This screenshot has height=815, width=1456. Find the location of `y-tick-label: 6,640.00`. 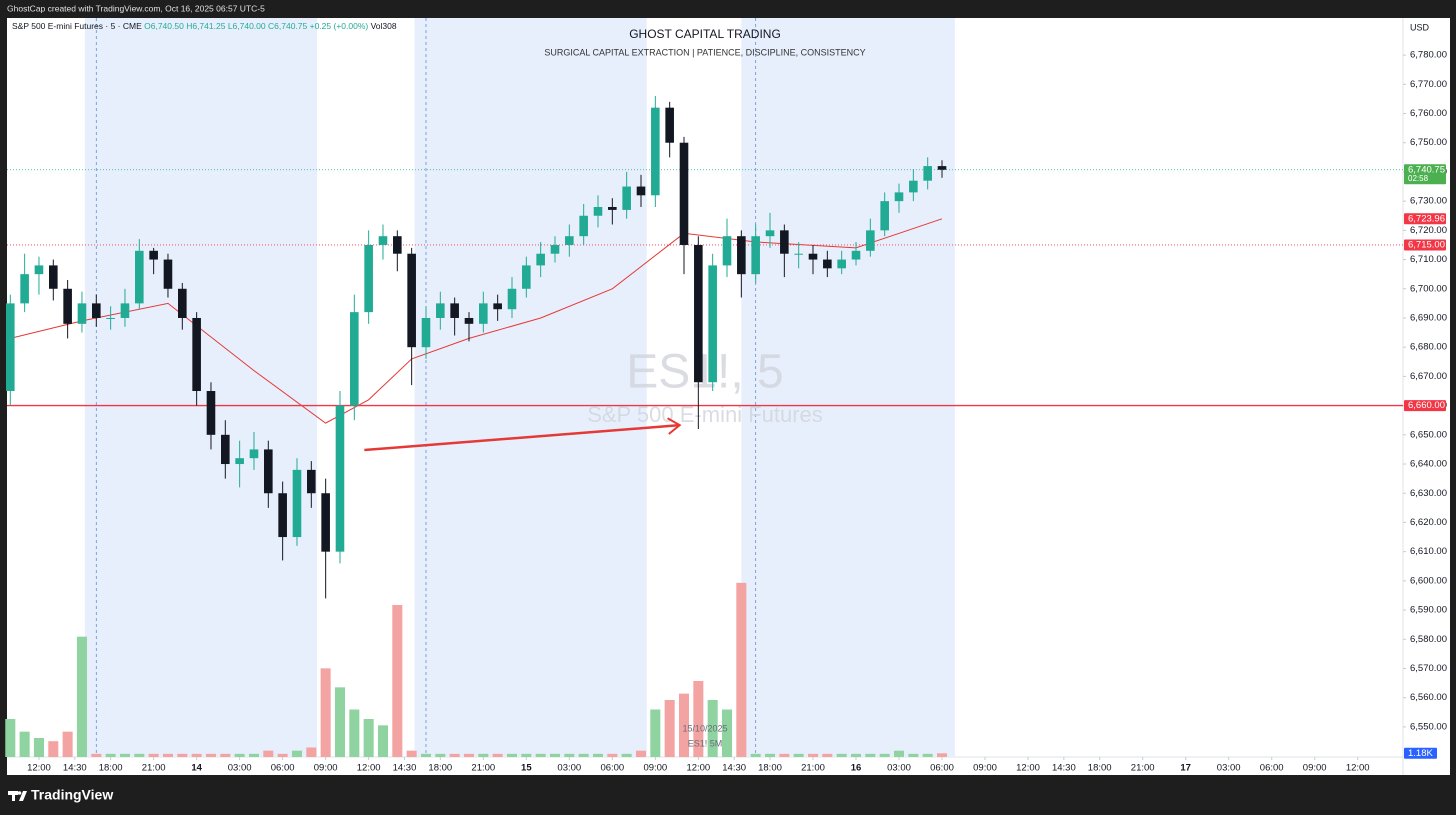

y-tick-label: 6,640.00 is located at coordinates (1428, 464).